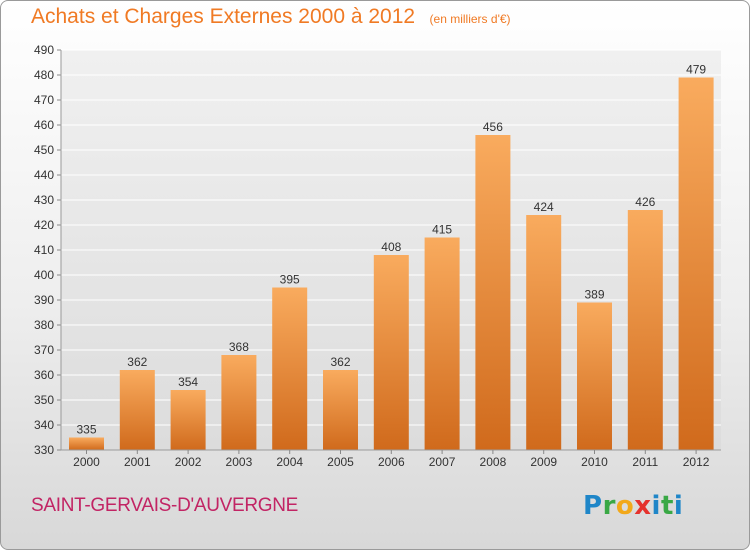 The image size is (750, 550). What do you see at coordinates (493, 292) in the screenshot?
I see `bar-2008` at bounding box center [493, 292].